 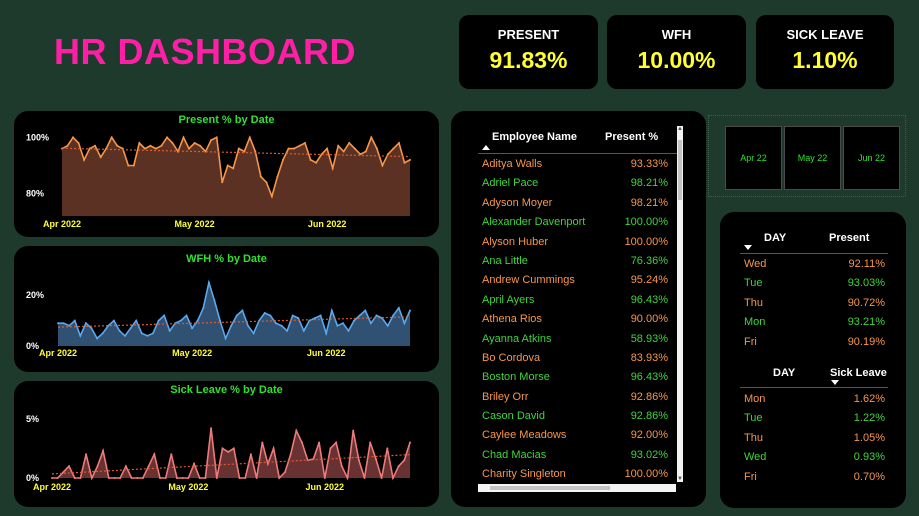 I want to click on series-line, so click(x=231, y=454).